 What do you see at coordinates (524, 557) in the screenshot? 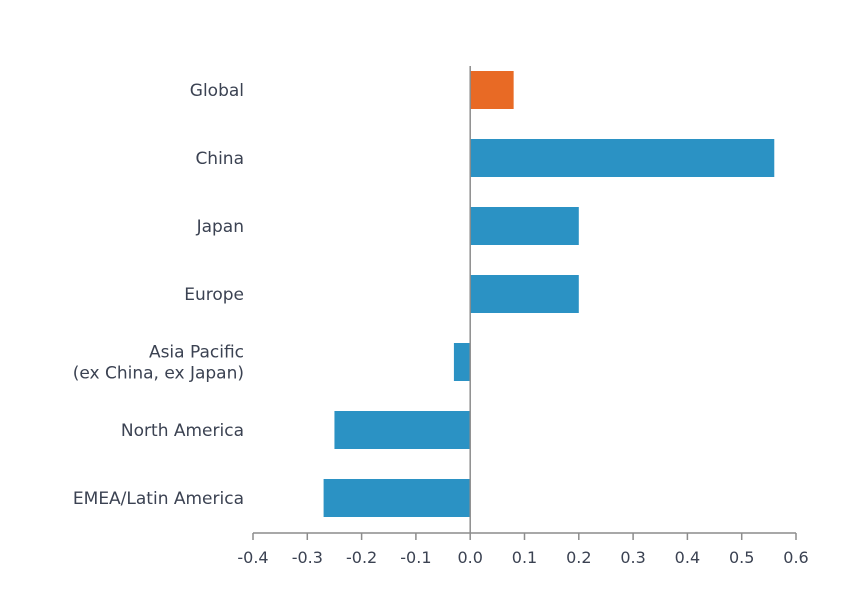
I see `x-tick-label: 0.1` at bounding box center [524, 557].